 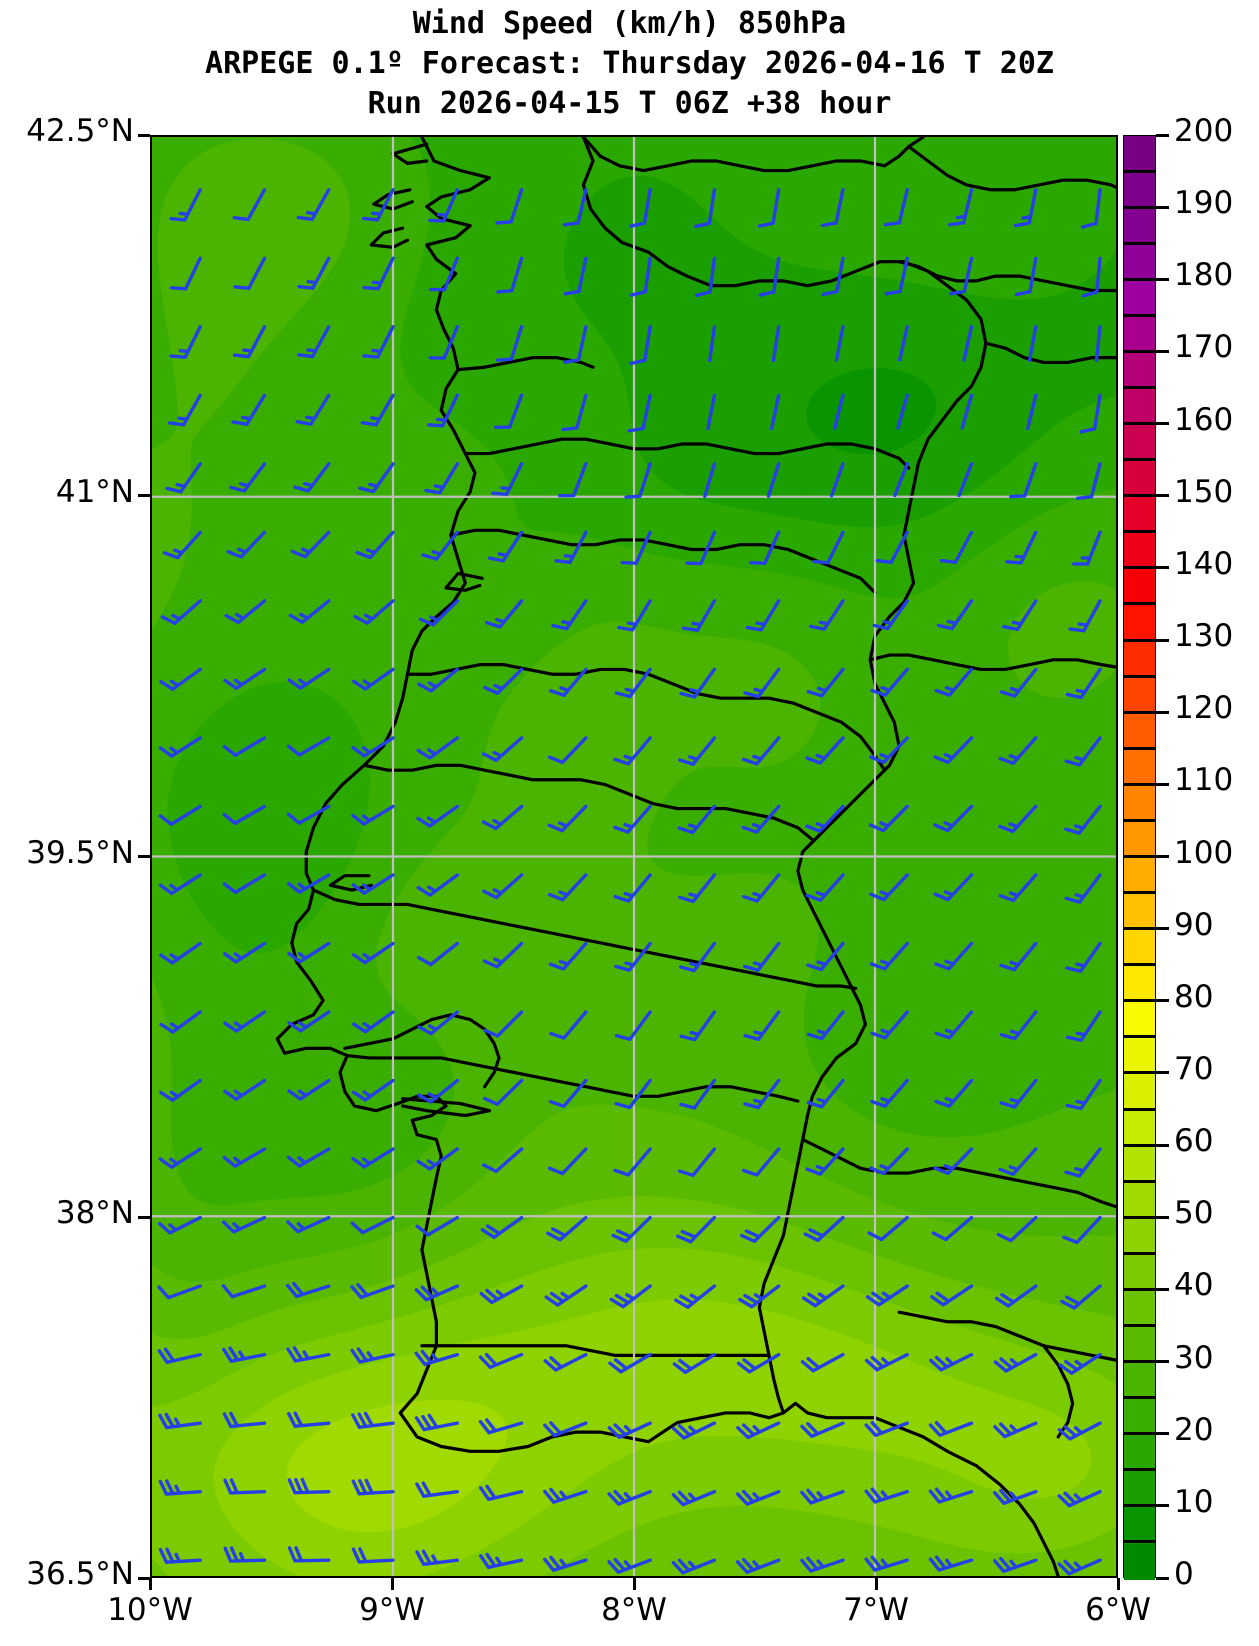 I want to click on colorbar-tick-label: 150, so click(x=1203, y=492).